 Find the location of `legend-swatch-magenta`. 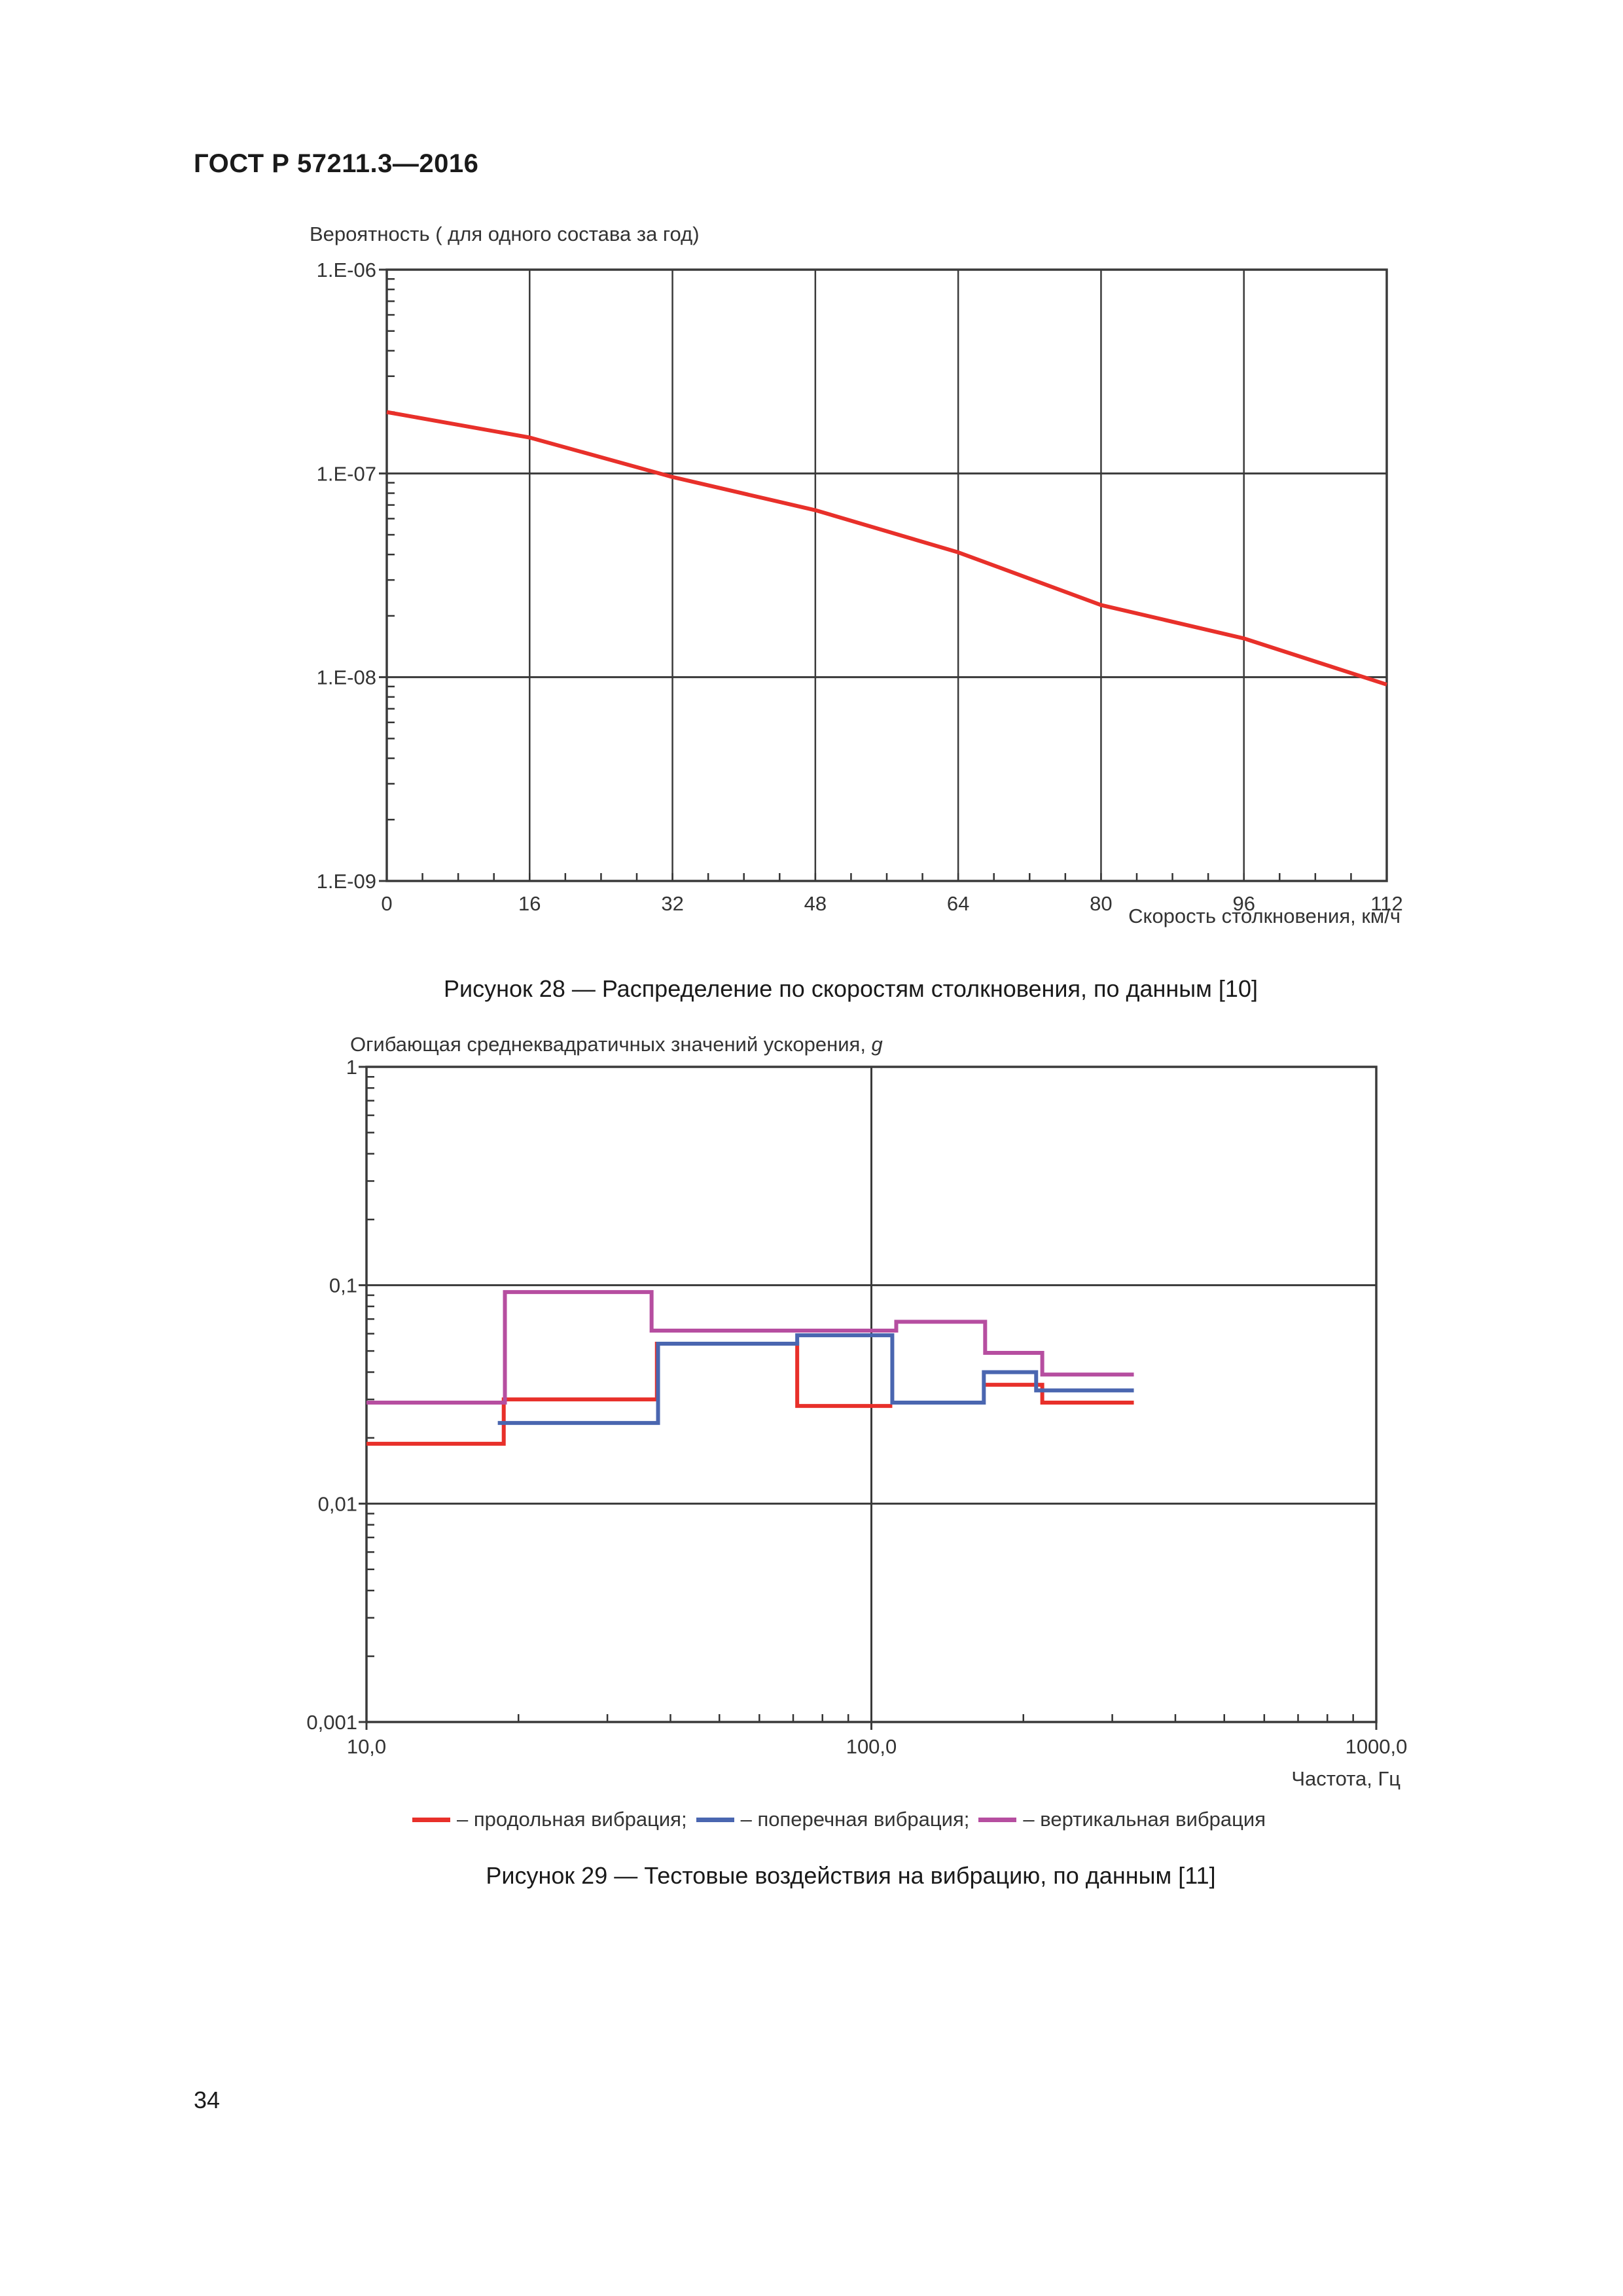

legend-swatch-magenta is located at coordinates (998, 1820).